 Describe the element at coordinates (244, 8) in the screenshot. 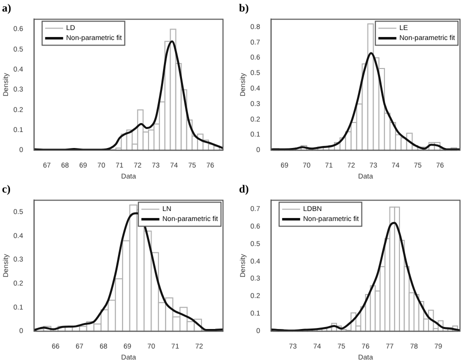

I see `chart-title: b)` at that location.